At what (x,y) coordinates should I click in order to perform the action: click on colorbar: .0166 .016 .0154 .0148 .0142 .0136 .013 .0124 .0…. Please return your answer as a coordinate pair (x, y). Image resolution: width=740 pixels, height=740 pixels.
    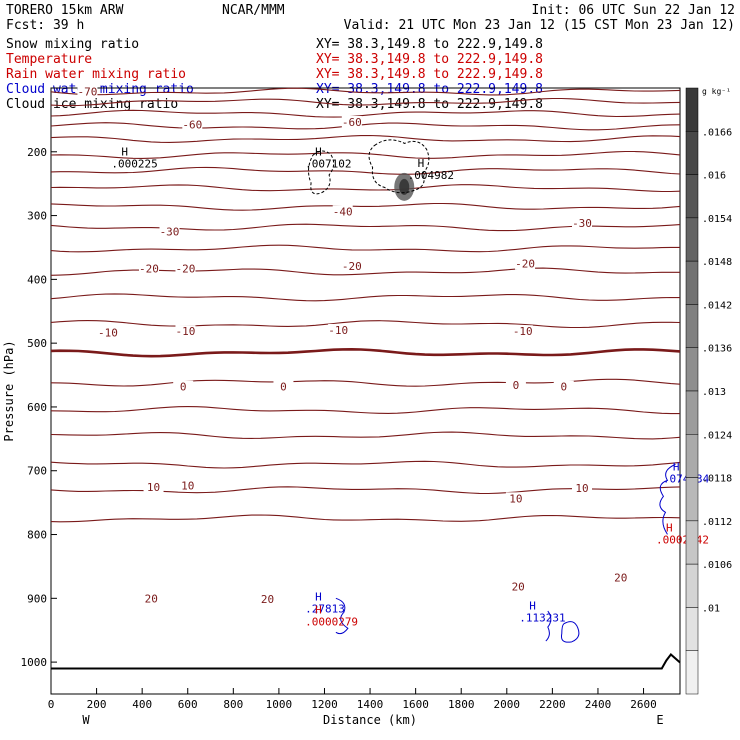
    Looking at the image, I should click on (708, 391).